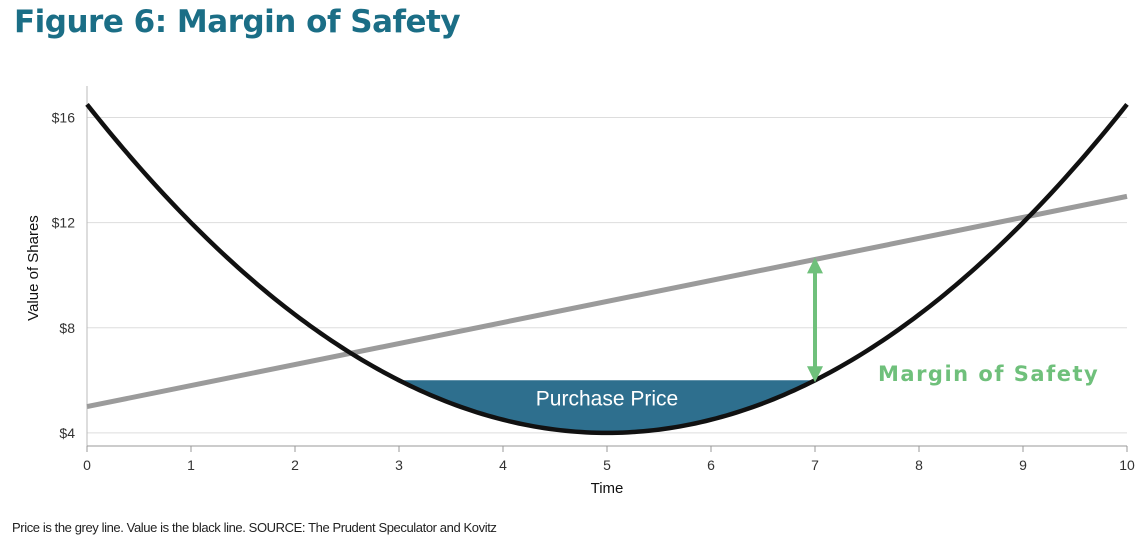 The width and height of the screenshot is (1148, 550). I want to click on x-tick-label: 7, so click(815, 465).